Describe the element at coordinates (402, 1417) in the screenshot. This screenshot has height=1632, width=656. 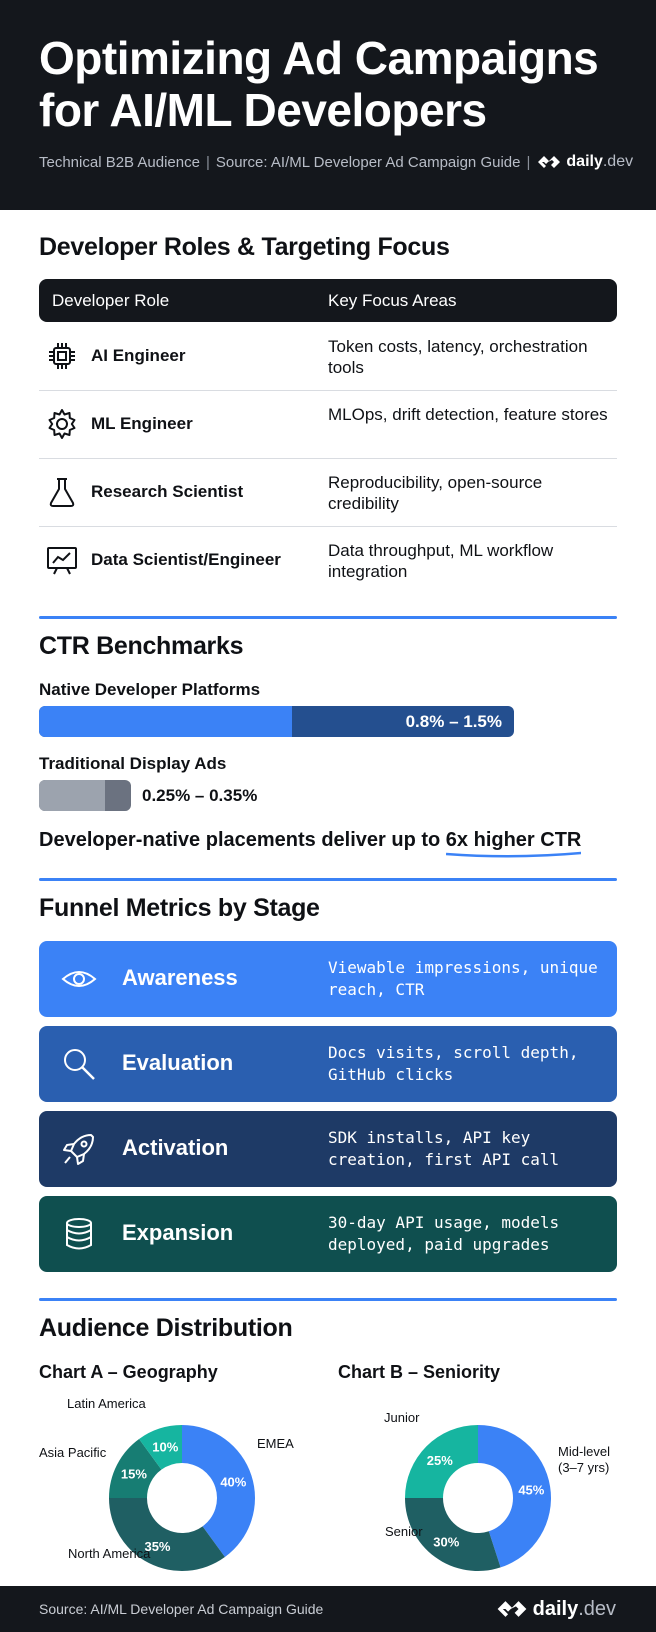
I see `pie-category-label: Junior` at that location.